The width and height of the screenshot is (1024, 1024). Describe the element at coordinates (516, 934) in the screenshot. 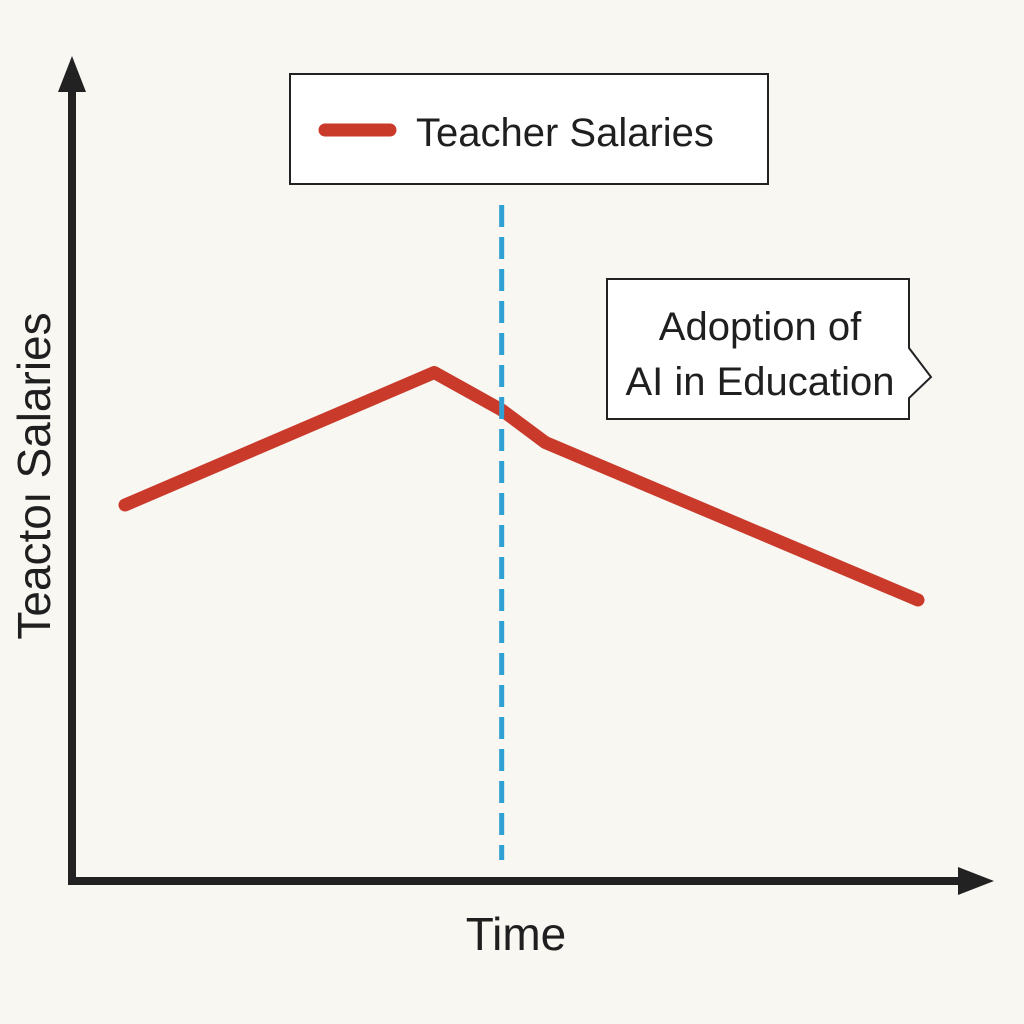

I see `x-axis-label: Time` at that location.